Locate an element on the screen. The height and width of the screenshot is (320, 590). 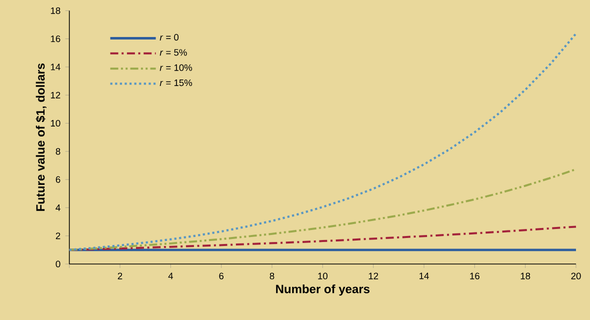
y-tick-label: 10 is located at coordinates (55, 123).